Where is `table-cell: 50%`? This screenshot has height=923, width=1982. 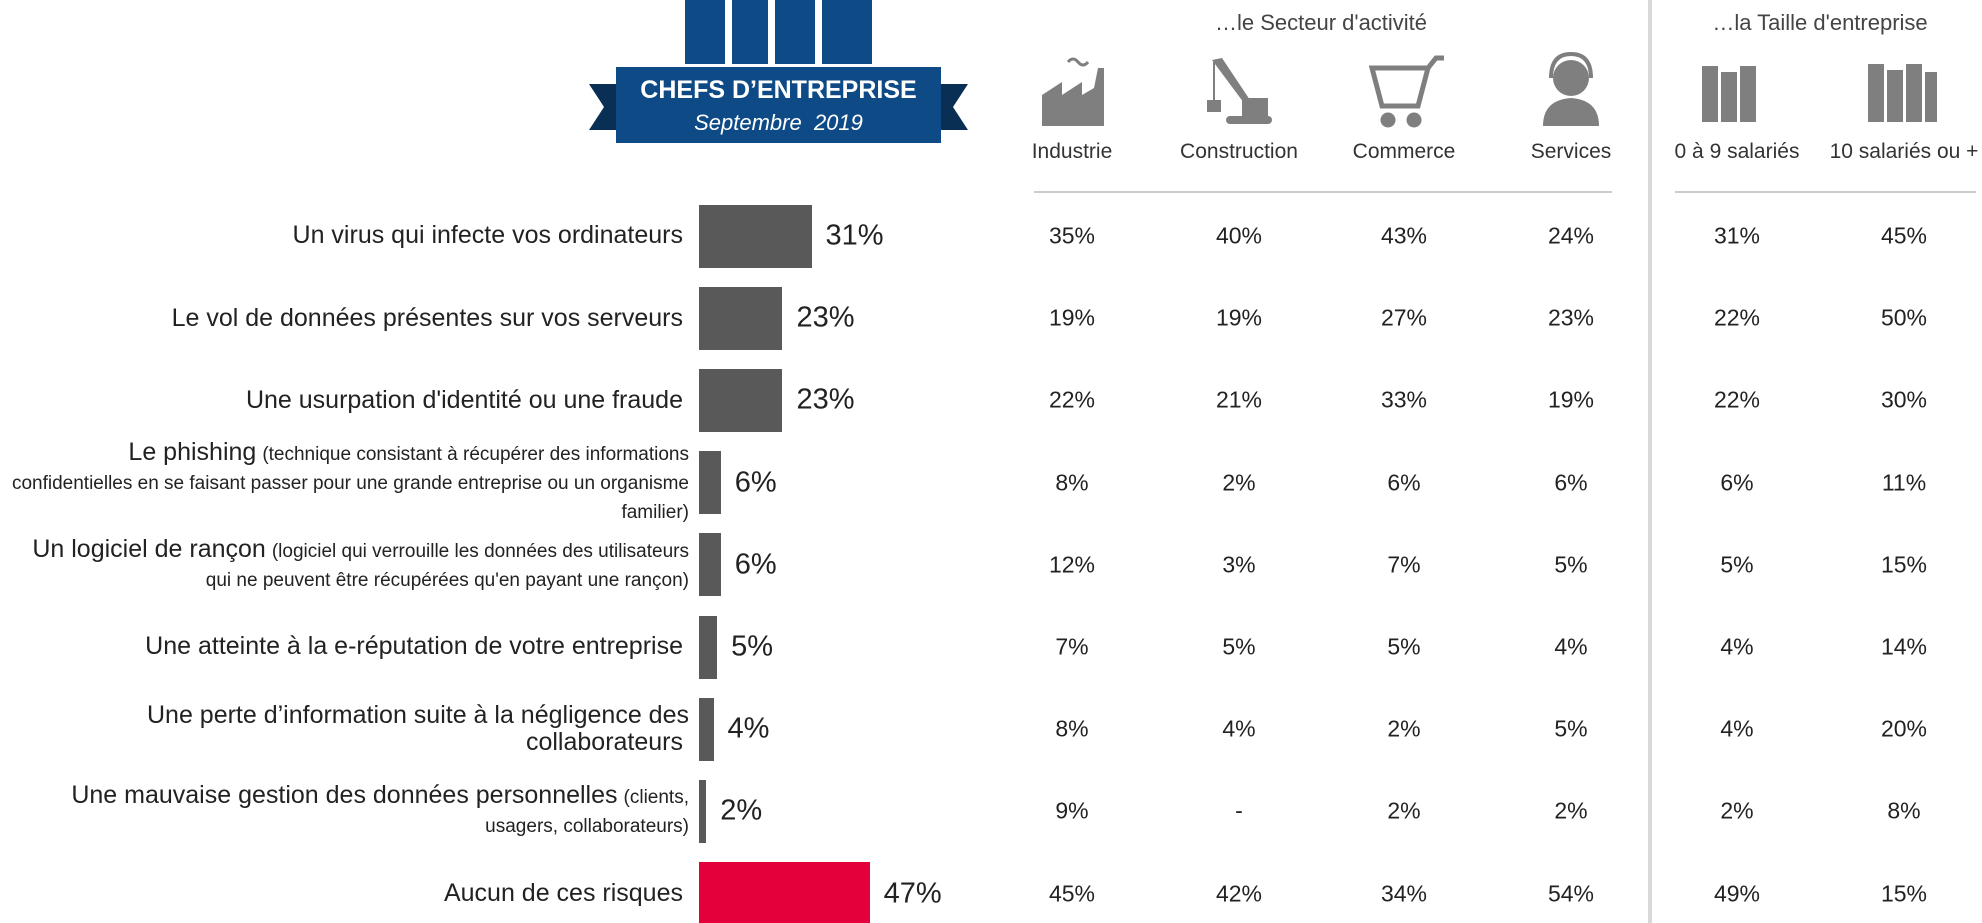
table-cell: 50% is located at coordinates (1904, 317).